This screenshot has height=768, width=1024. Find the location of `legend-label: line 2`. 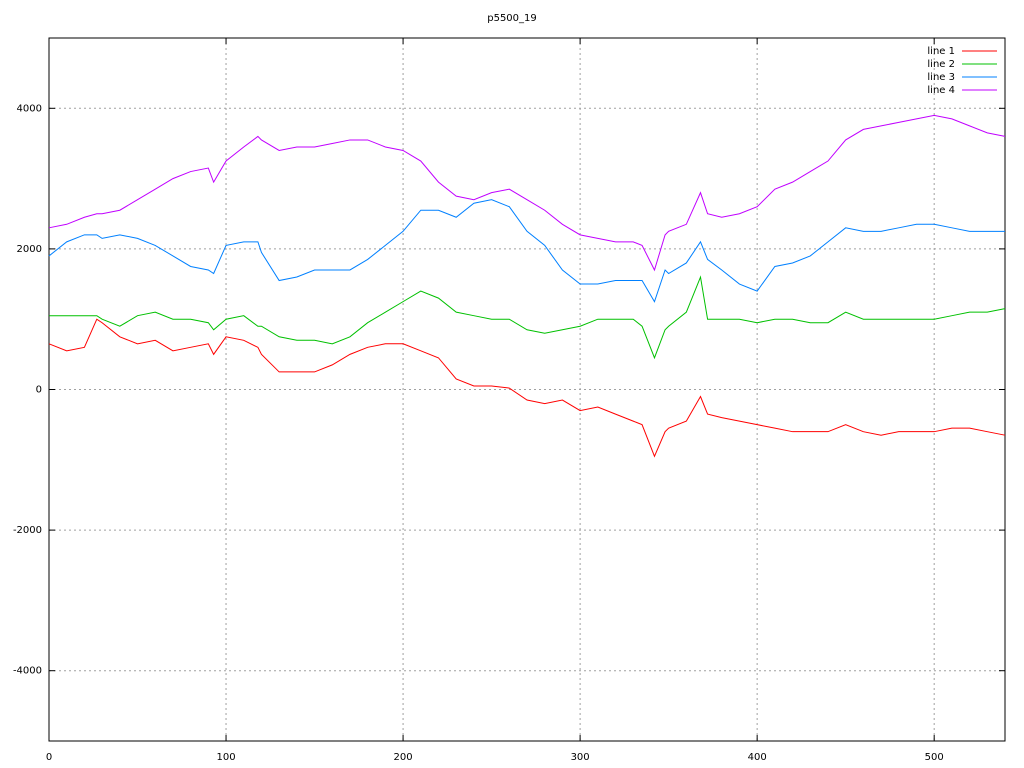

legend-label: line 2 is located at coordinates (941, 64).